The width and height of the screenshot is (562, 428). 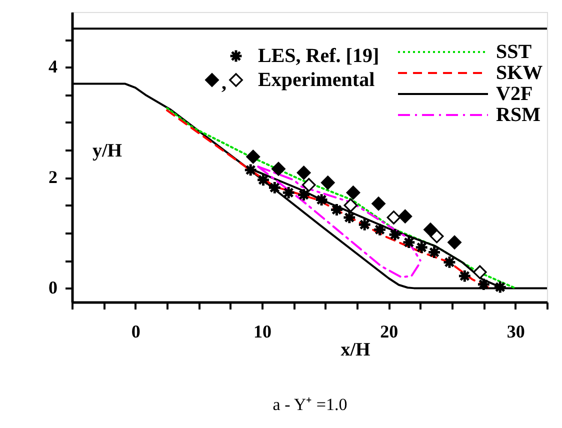 What do you see at coordinates (514, 94) in the screenshot?
I see `legend-label: V2F` at bounding box center [514, 94].